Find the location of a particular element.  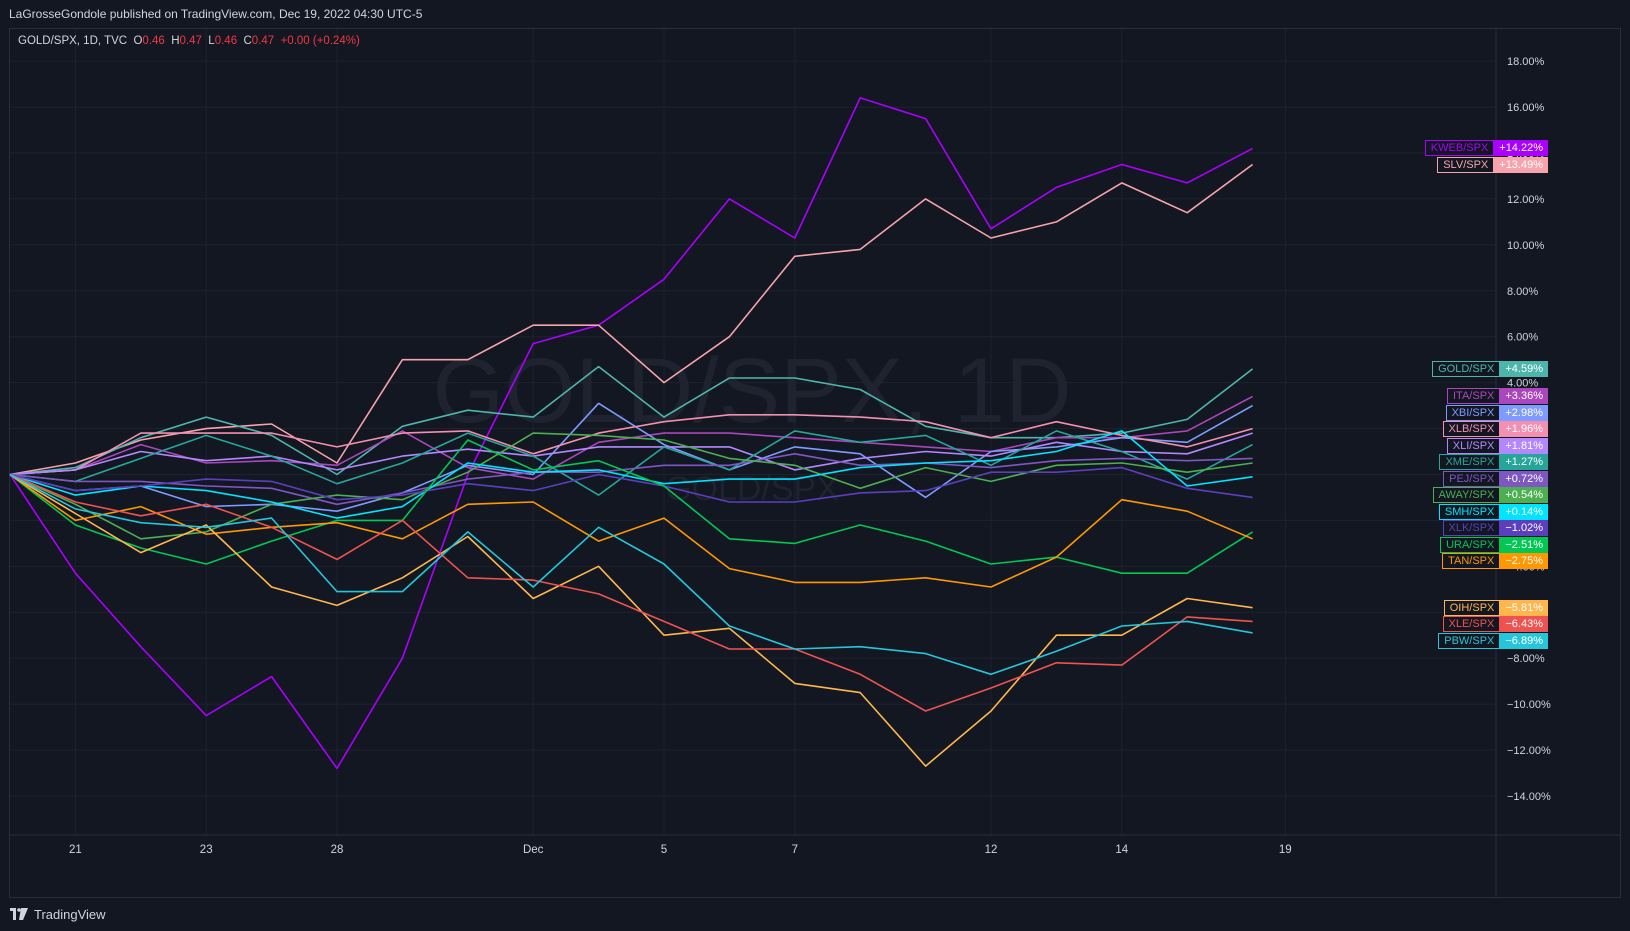

legend-close: 0.47 is located at coordinates (263, 41).